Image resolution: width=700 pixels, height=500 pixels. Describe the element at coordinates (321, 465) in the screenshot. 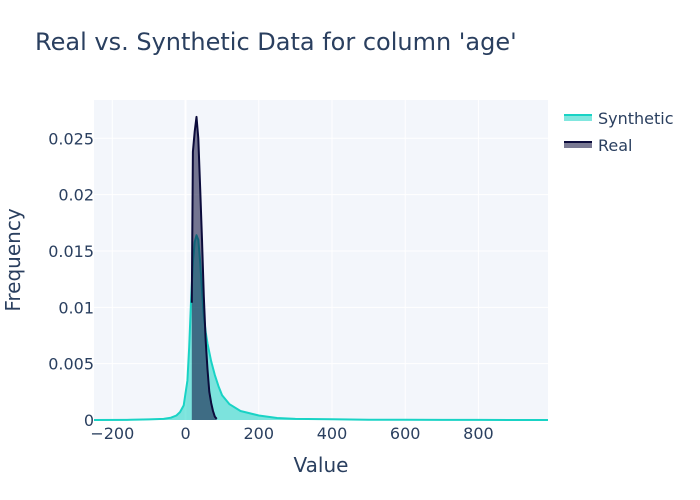

I see `x-axis-title: Value` at that location.